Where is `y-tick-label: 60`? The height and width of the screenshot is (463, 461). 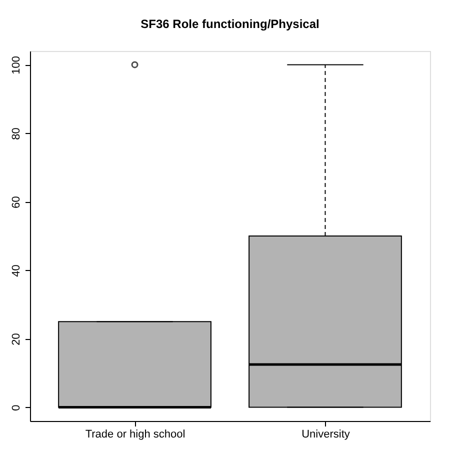 y-tick-label: 60 is located at coordinates (16, 202).